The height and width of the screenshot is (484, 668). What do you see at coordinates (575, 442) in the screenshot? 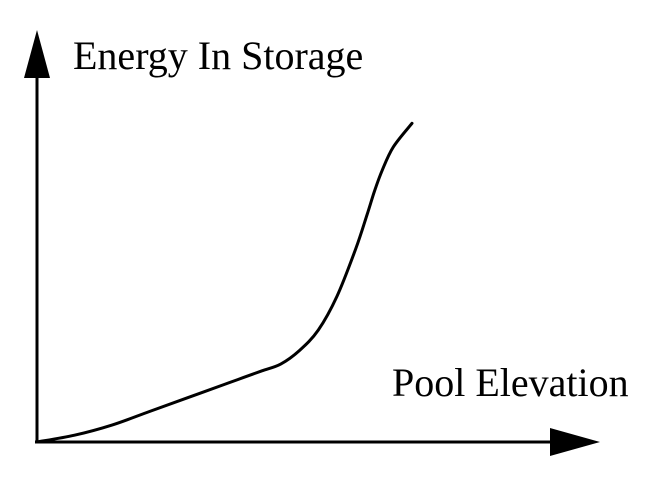
I see `x-axis-arrowhead` at bounding box center [575, 442].